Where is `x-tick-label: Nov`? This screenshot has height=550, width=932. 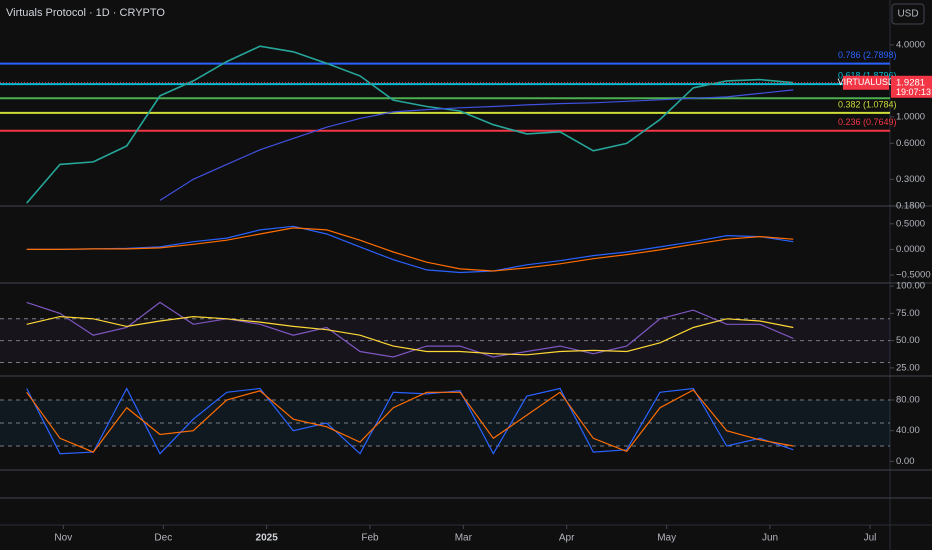 x-tick-label: Nov is located at coordinates (63, 538).